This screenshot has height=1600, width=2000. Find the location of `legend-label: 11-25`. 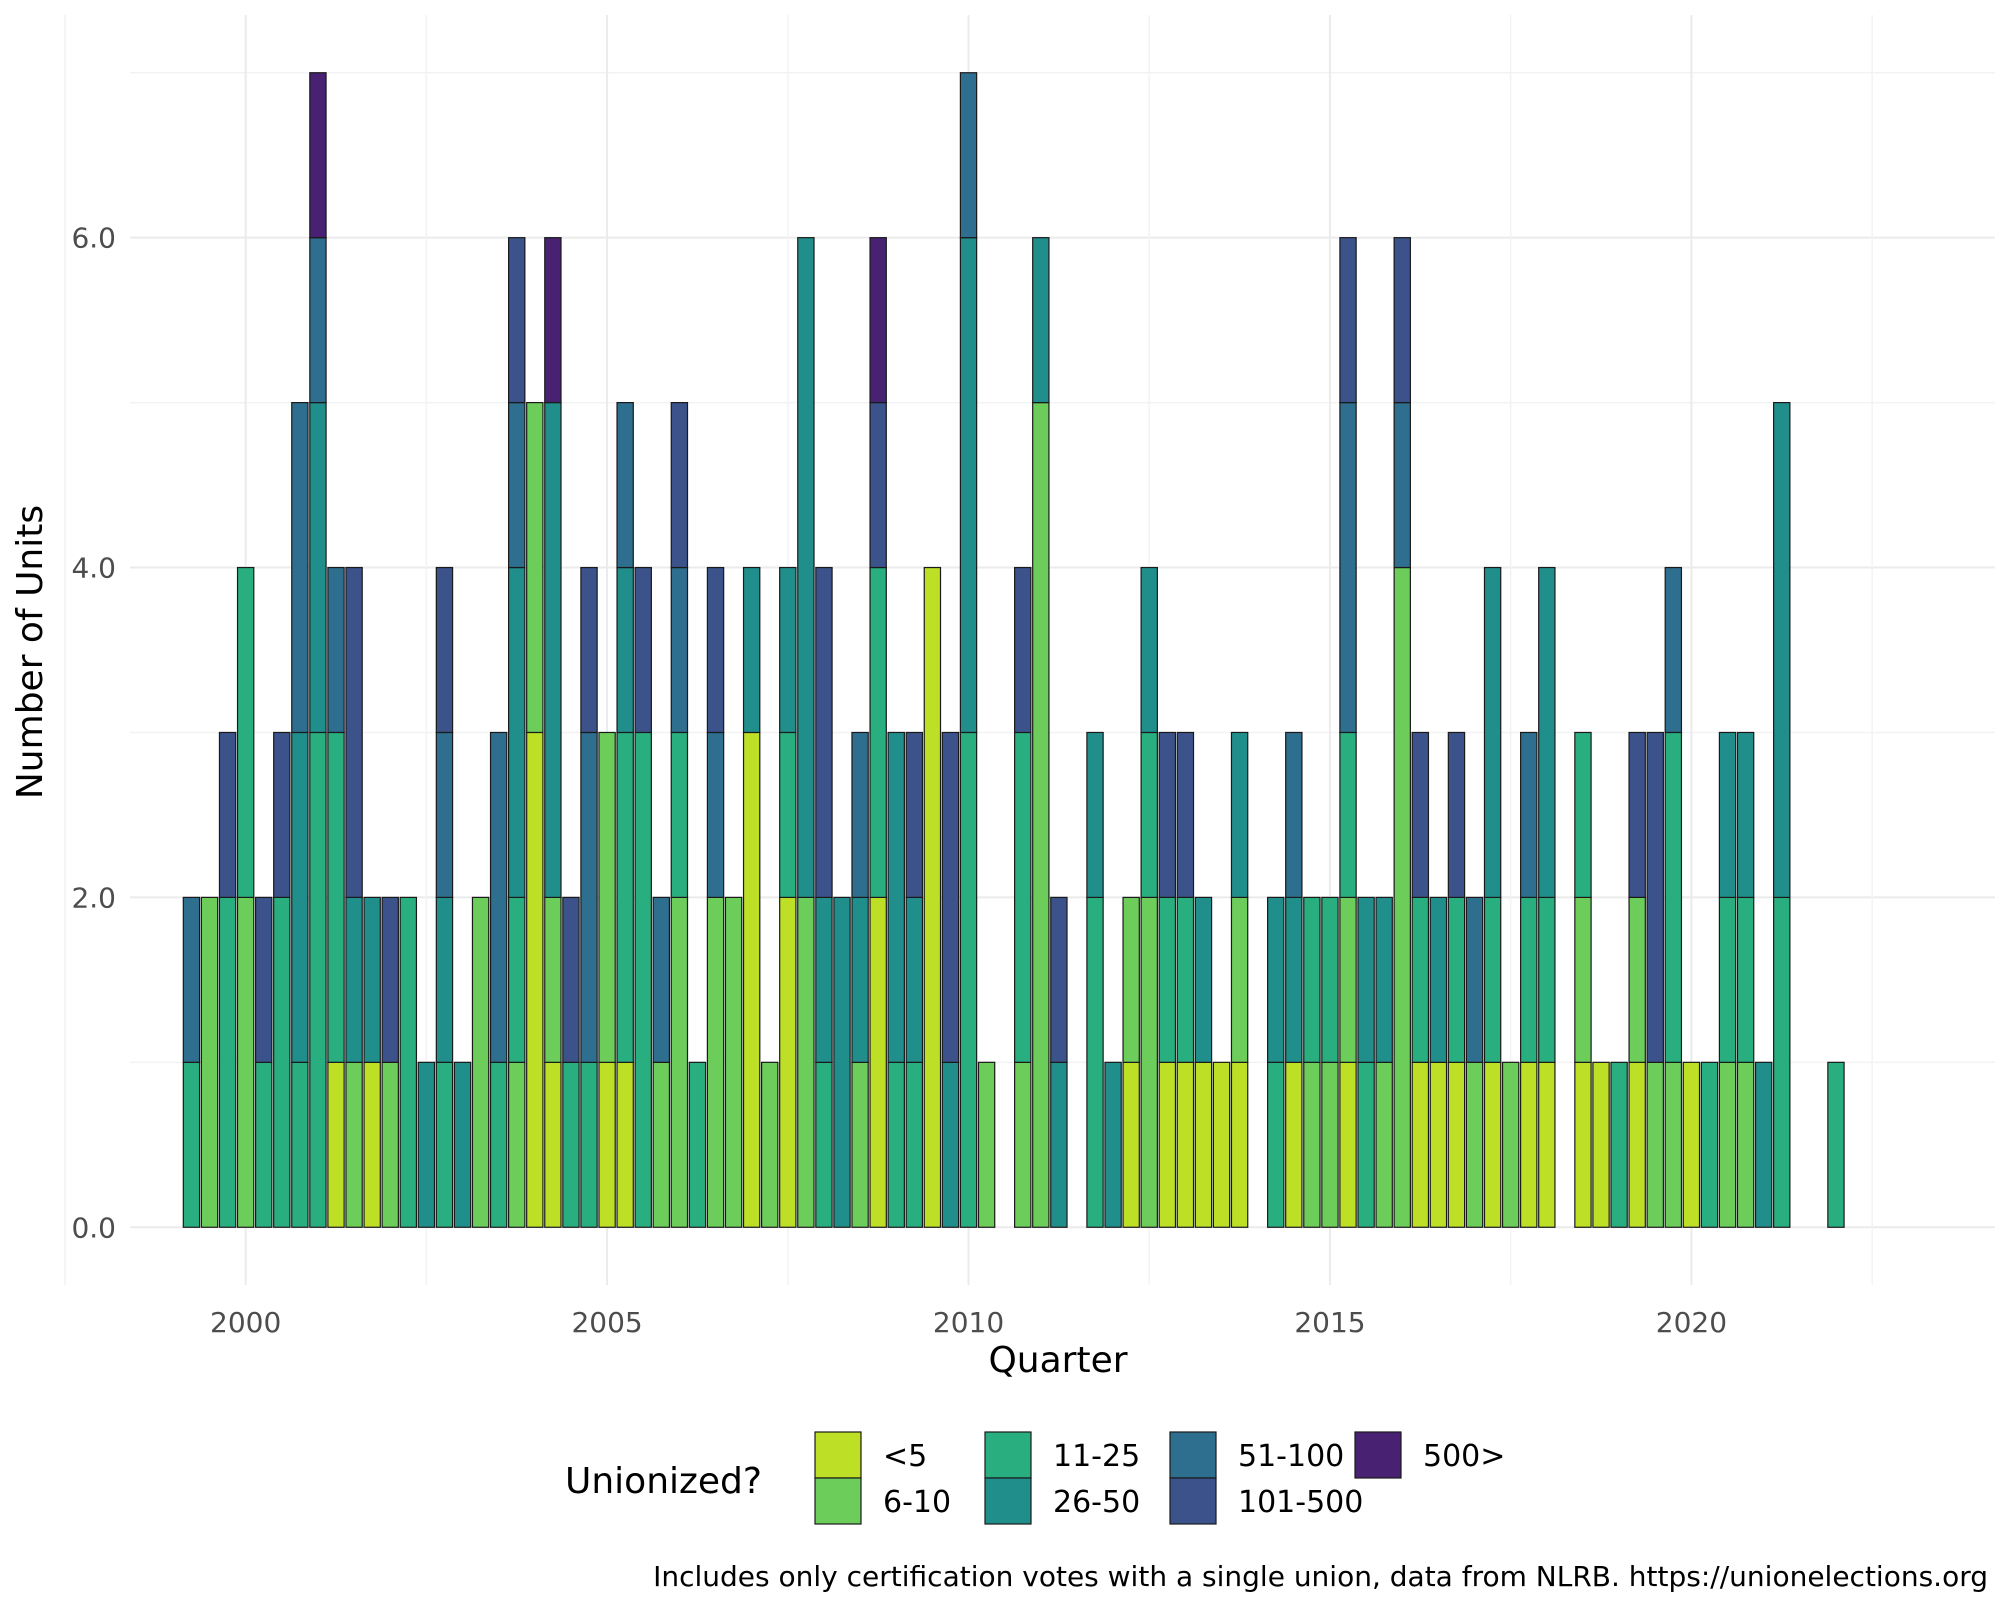

legend-label: 11-25 is located at coordinates (1096, 1456).